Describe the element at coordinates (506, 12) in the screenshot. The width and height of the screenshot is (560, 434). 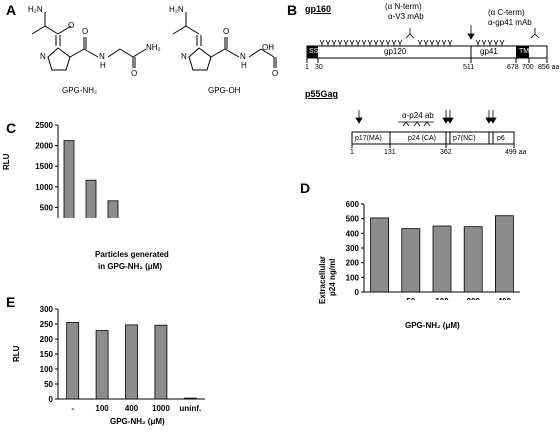
I see `gp160-ab-right: (α C-term)` at that location.